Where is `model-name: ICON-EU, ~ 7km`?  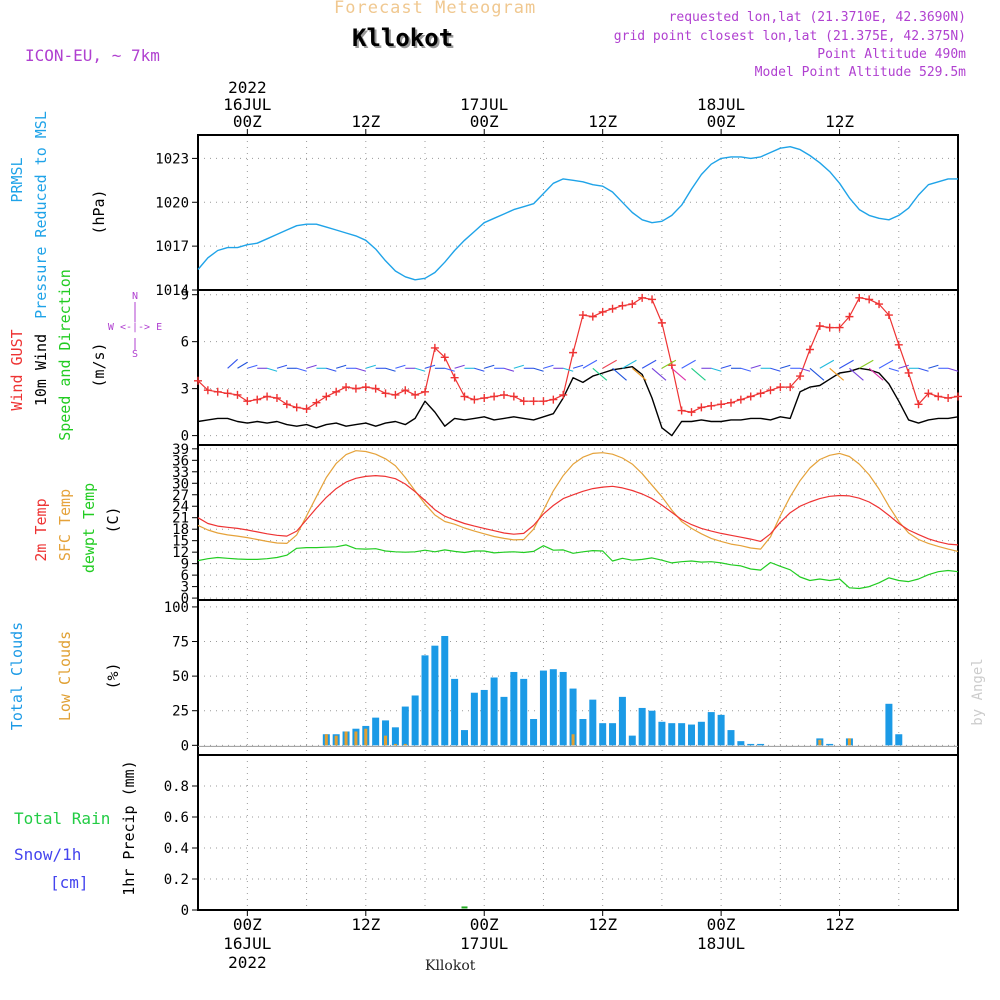 model-name: ICON-EU, ~ 7km is located at coordinates (92, 55).